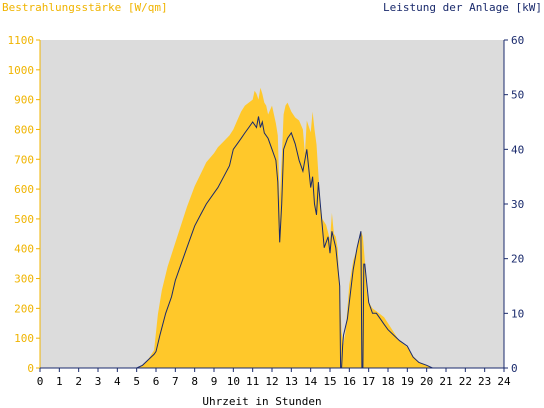 The image size is (544, 408). What do you see at coordinates (156, 381) in the screenshot?
I see `x-tick-label: 6` at bounding box center [156, 381].